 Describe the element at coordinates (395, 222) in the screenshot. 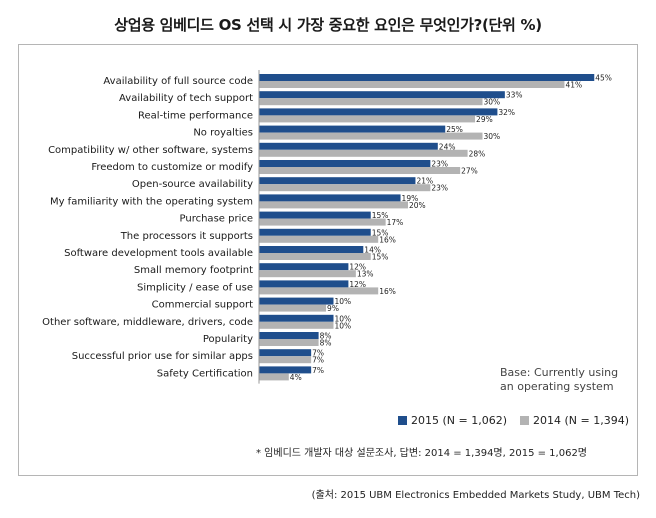

I see `data-label-2014: 17%` at that location.